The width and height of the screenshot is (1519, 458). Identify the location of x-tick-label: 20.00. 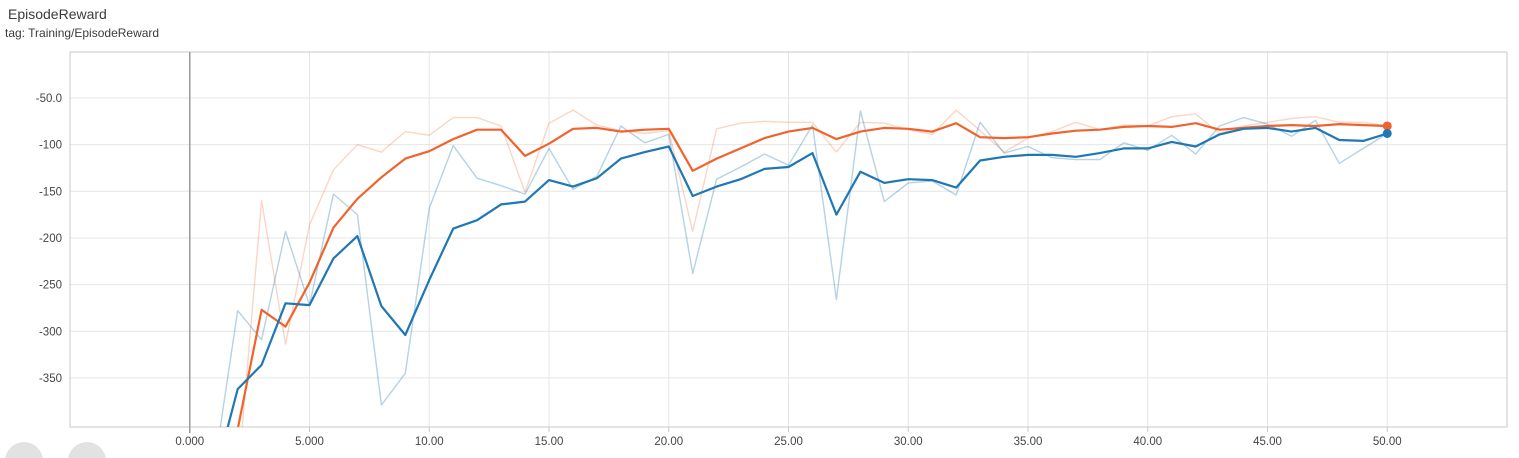
(668, 442).